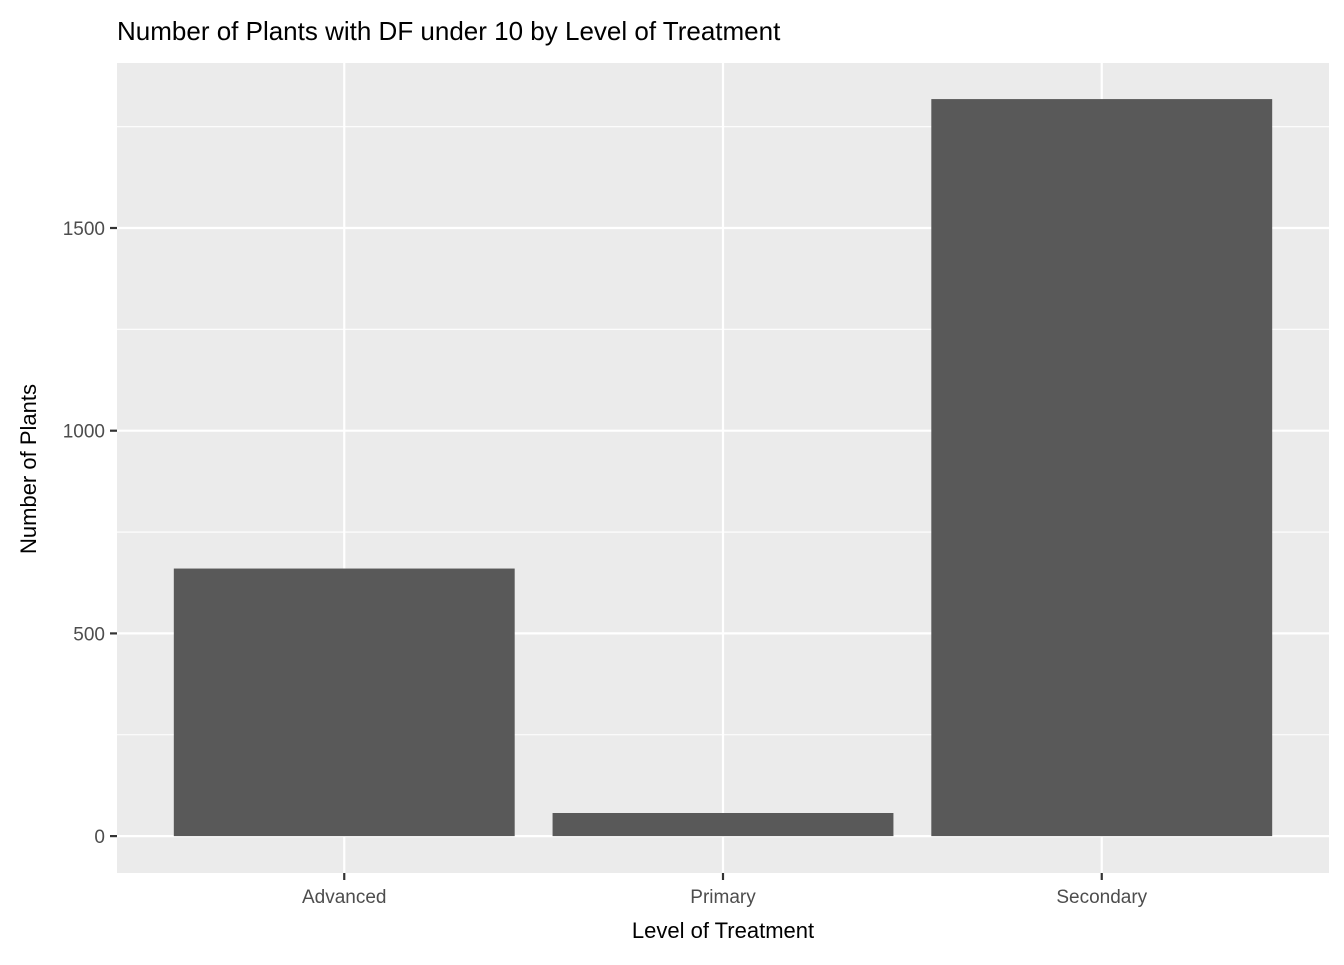 The width and height of the screenshot is (1344, 965). What do you see at coordinates (89, 634) in the screenshot?
I see `y-tick-label: 500` at bounding box center [89, 634].